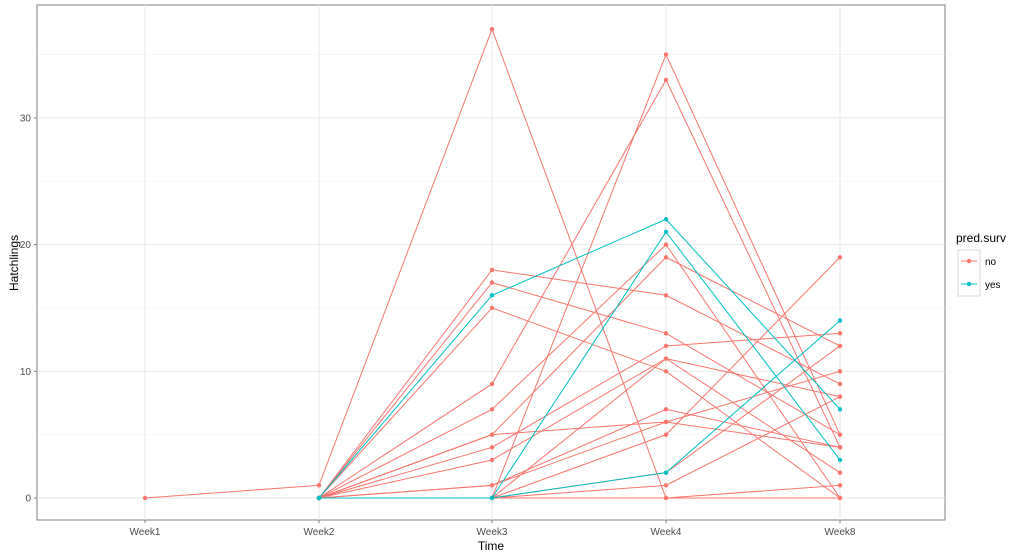 This screenshot has width=1029, height=558. What do you see at coordinates (319, 532) in the screenshot?
I see `x-tick-label: Week2` at bounding box center [319, 532].